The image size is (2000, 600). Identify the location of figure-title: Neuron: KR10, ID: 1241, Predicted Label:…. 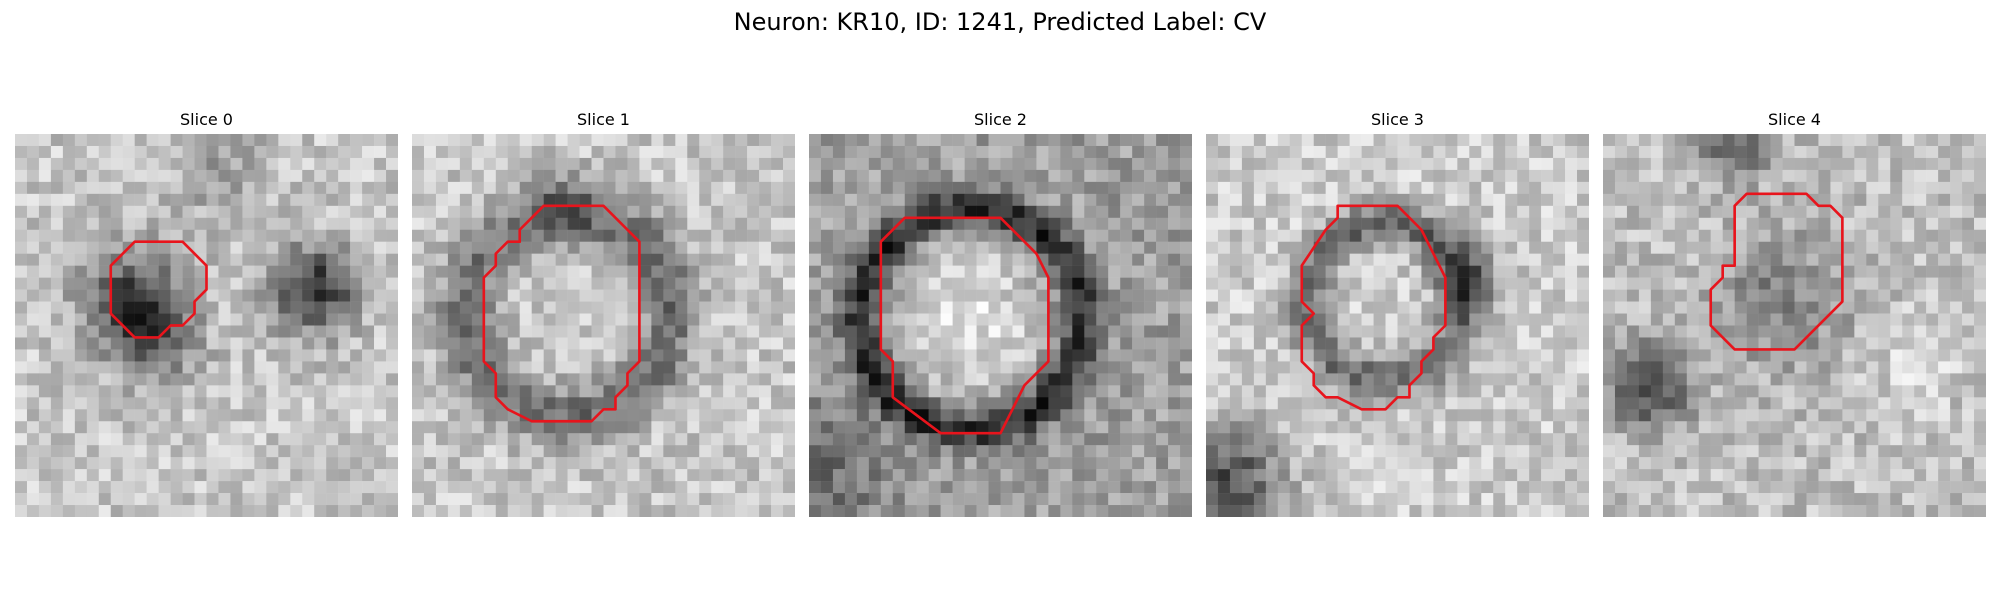
(1000, 22).